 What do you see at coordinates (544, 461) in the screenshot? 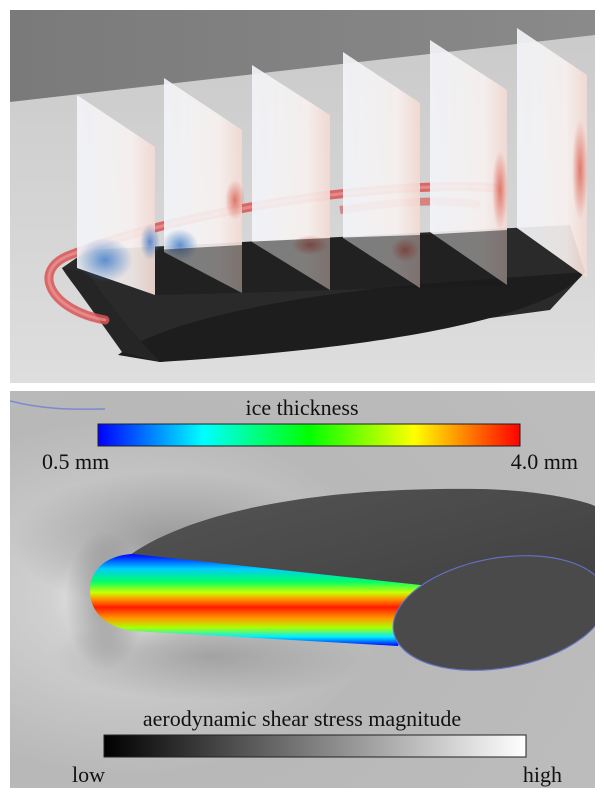
I see `ice-colorbar-max-label: 4.0 mm` at bounding box center [544, 461].